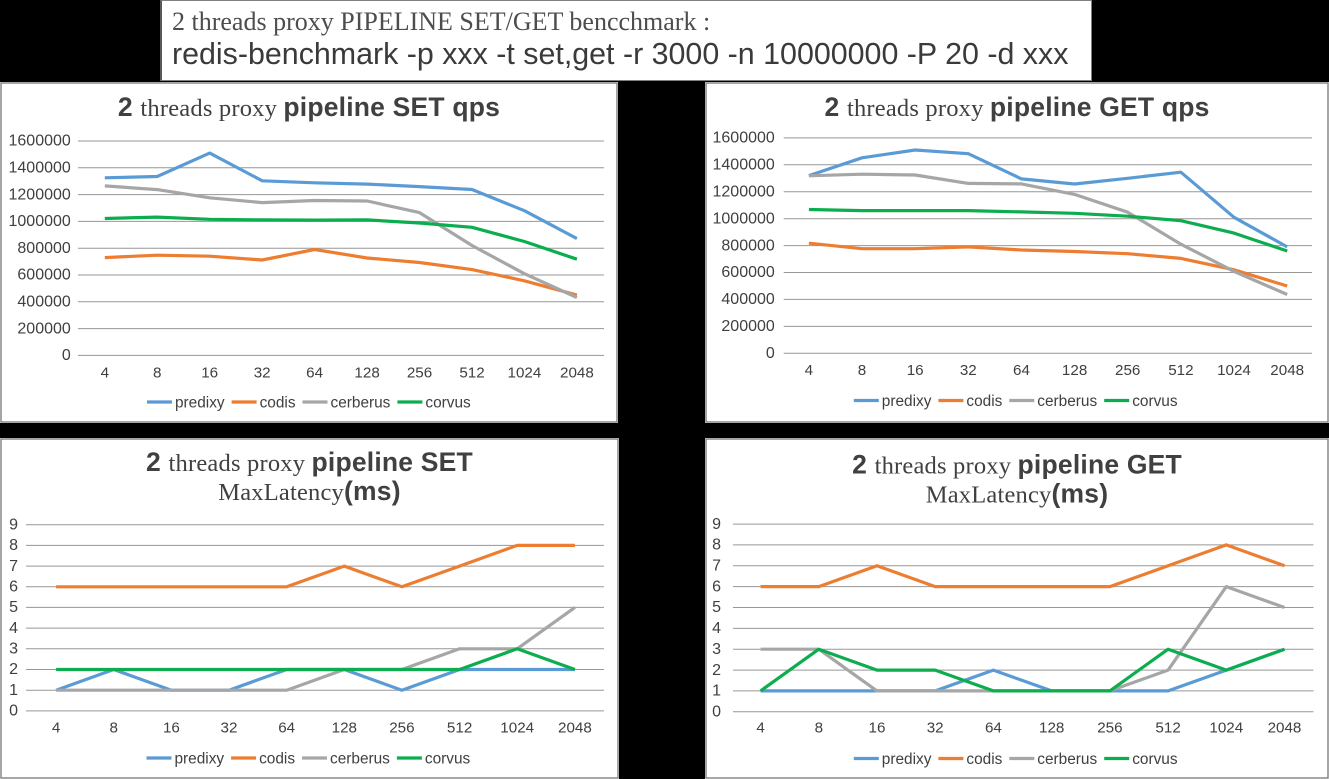  What do you see at coordinates (309, 107) in the screenshot?
I see `svg-text:2 threads proxy pipeline SET q: 2 threads proxy pipeline SET qps` at bounding box center [309, 107].